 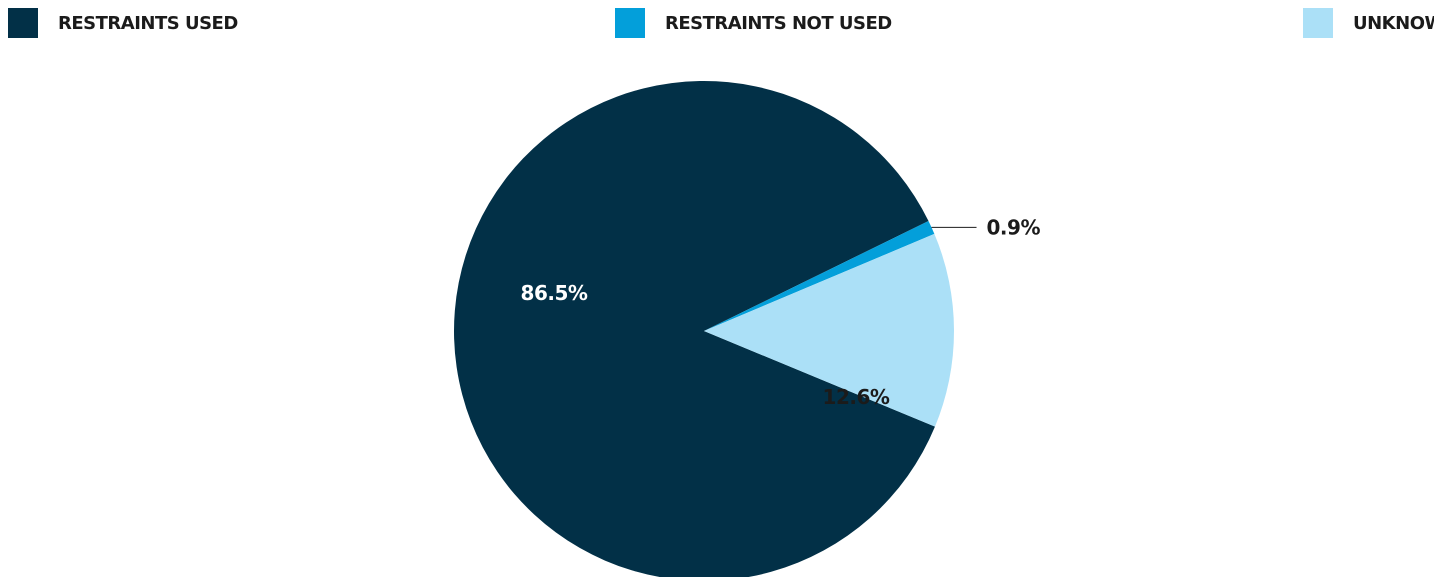 What do you see at coordinates (819, 276) in the screenshot?
I see `pie-slice-restraints-not-used` at bounding box center [819, 276].